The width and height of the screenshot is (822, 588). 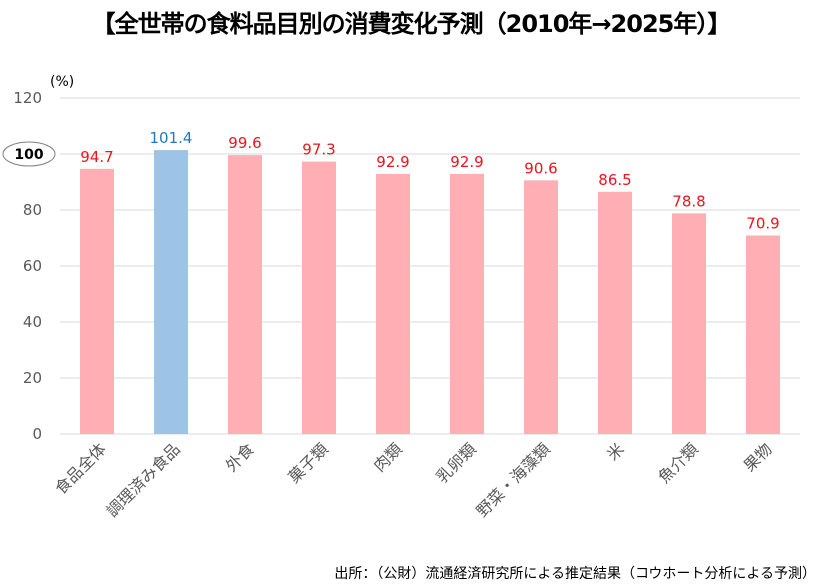 I want to click on x-tick-label-6: 野菜・海藻類, so click(x=513, y=479).